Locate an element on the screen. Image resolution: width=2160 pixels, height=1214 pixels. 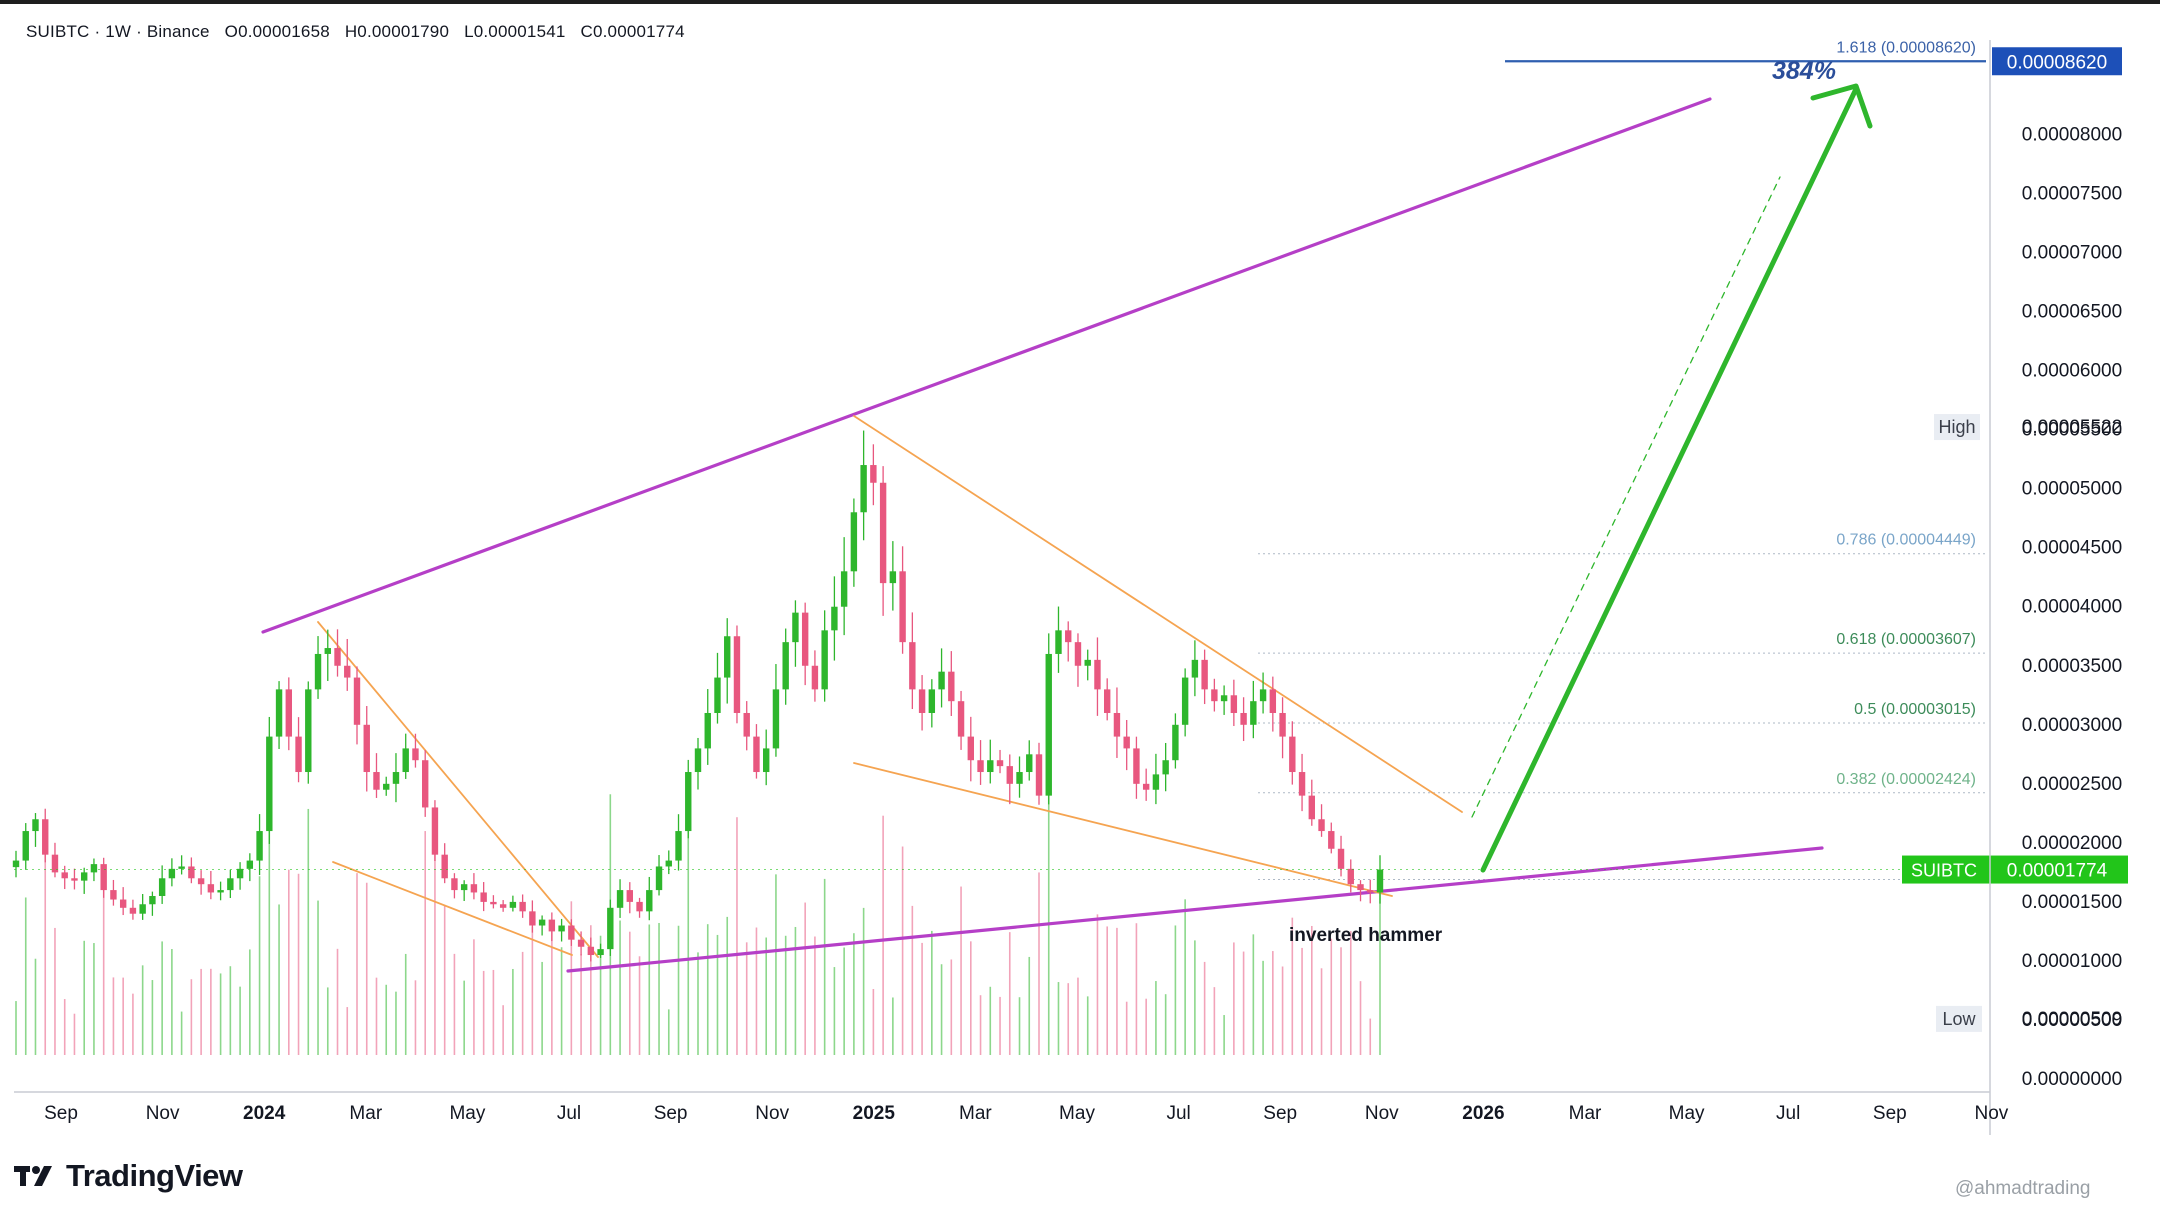
fib-level-label: 0.5 (0.00003015) is located at coordinates (1915, 709).